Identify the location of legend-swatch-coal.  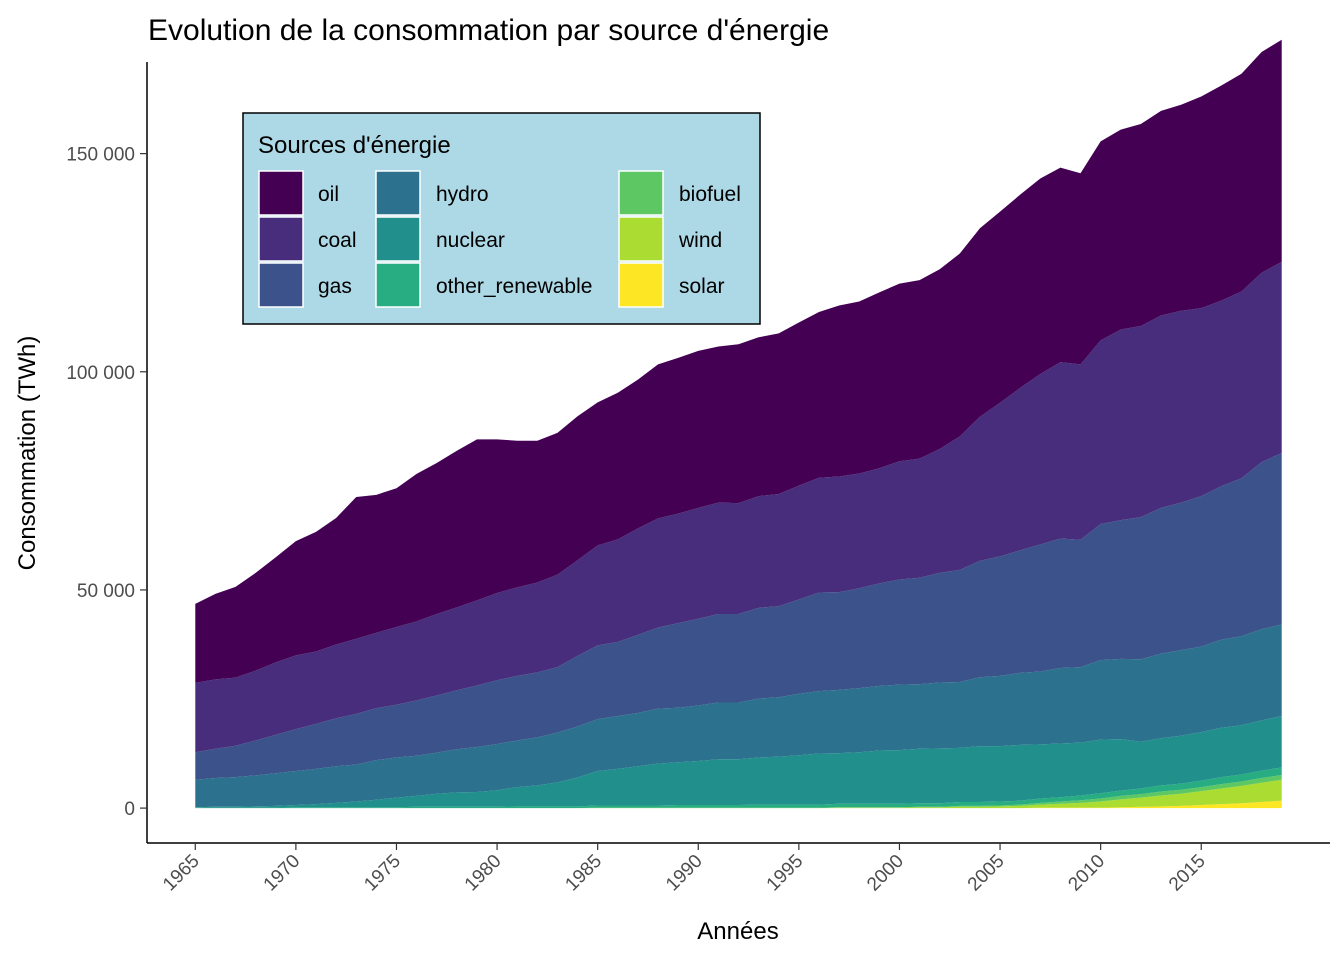
(281, 239).